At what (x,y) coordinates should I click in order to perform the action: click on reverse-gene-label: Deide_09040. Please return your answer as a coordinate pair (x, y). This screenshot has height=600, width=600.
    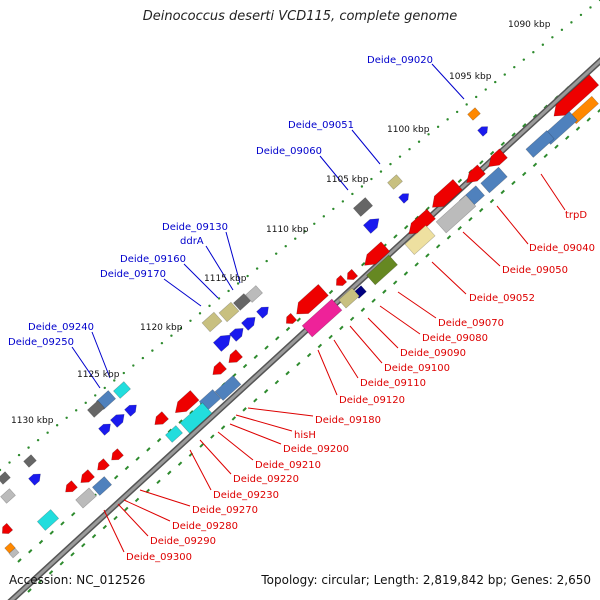
    Looking at the image, I should click on (562, 248).